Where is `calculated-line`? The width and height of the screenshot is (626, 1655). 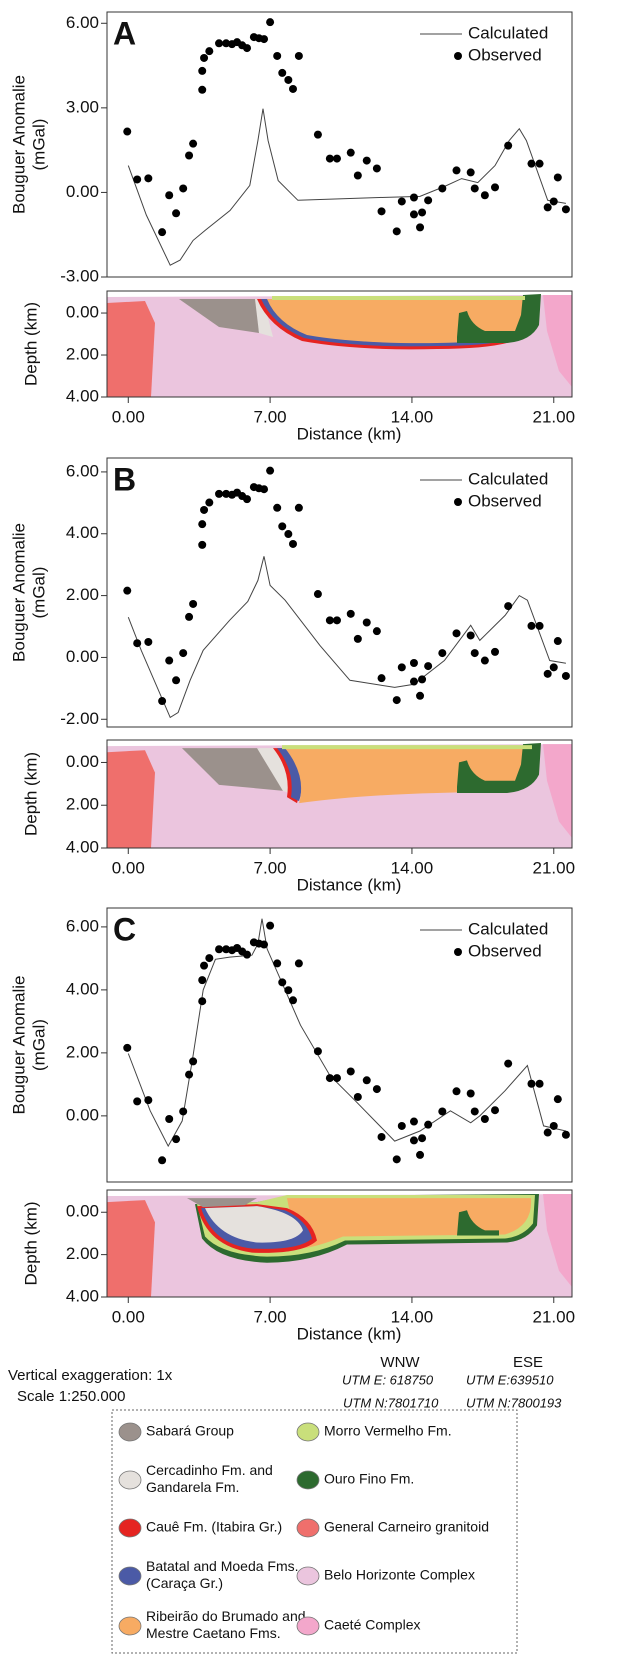
calculated-line is located at coordinates (346, 187).